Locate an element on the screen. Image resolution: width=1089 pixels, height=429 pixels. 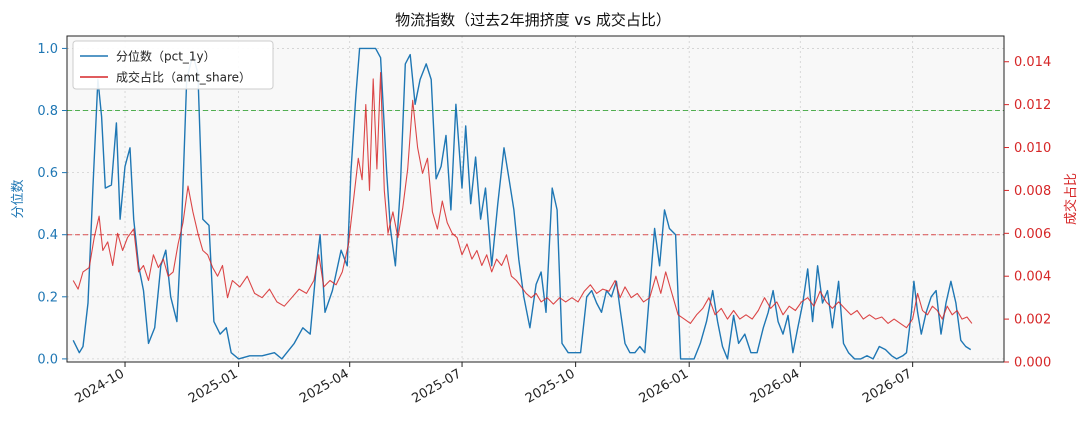
y-axis-right-label: 成交占比 is located at coordinates (1071, 199).